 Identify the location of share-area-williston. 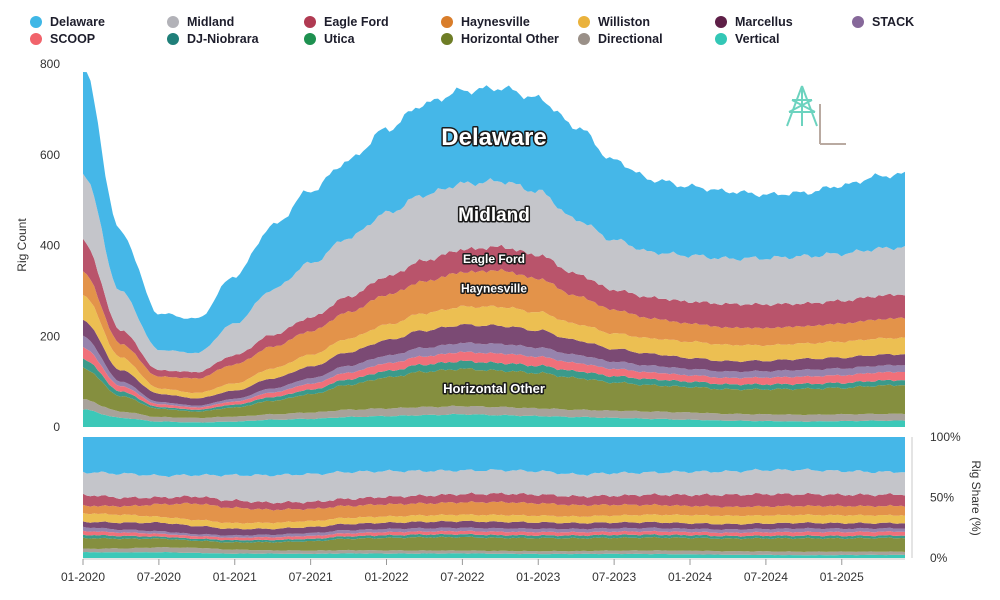
(494, 521).